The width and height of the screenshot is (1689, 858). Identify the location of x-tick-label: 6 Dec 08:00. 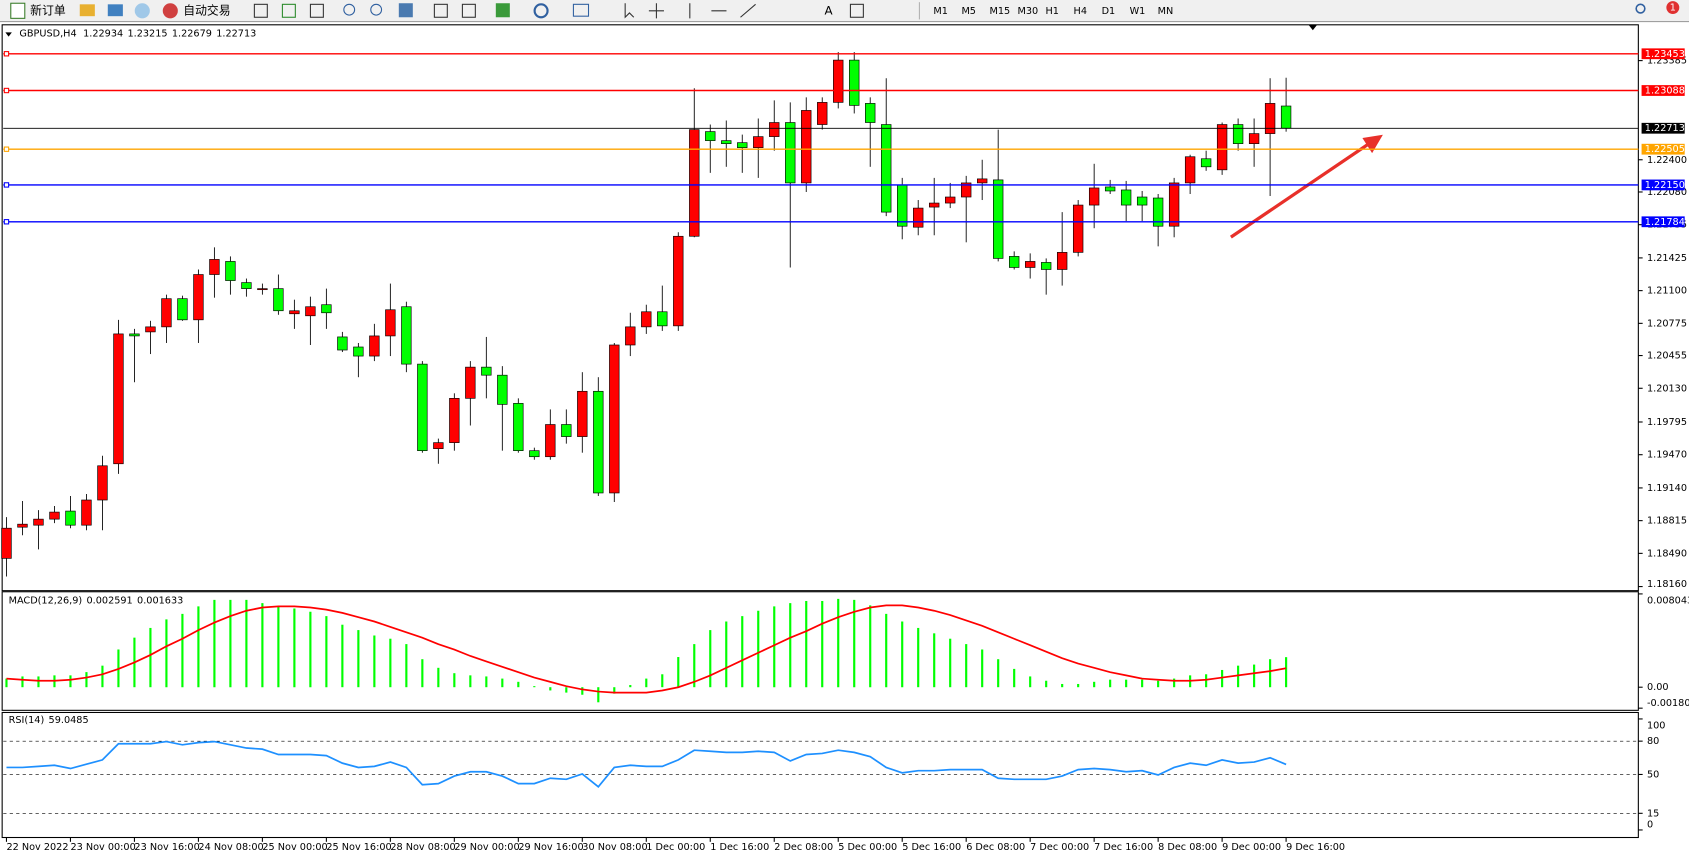
(995, 847).